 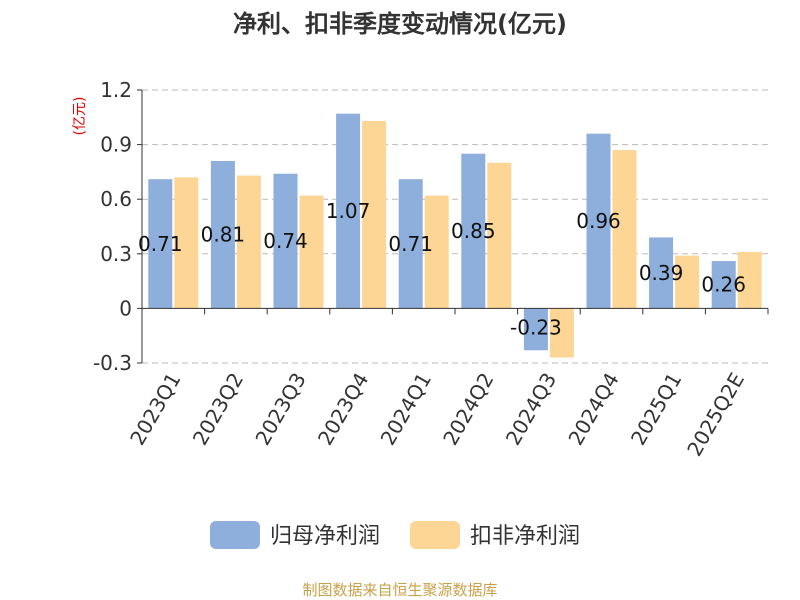 What do you see at coordinates (399, 590) in the screenshot?
I see `source-note: 制图数据来自恒生聚源数据库` at bounding box center [399, 590].